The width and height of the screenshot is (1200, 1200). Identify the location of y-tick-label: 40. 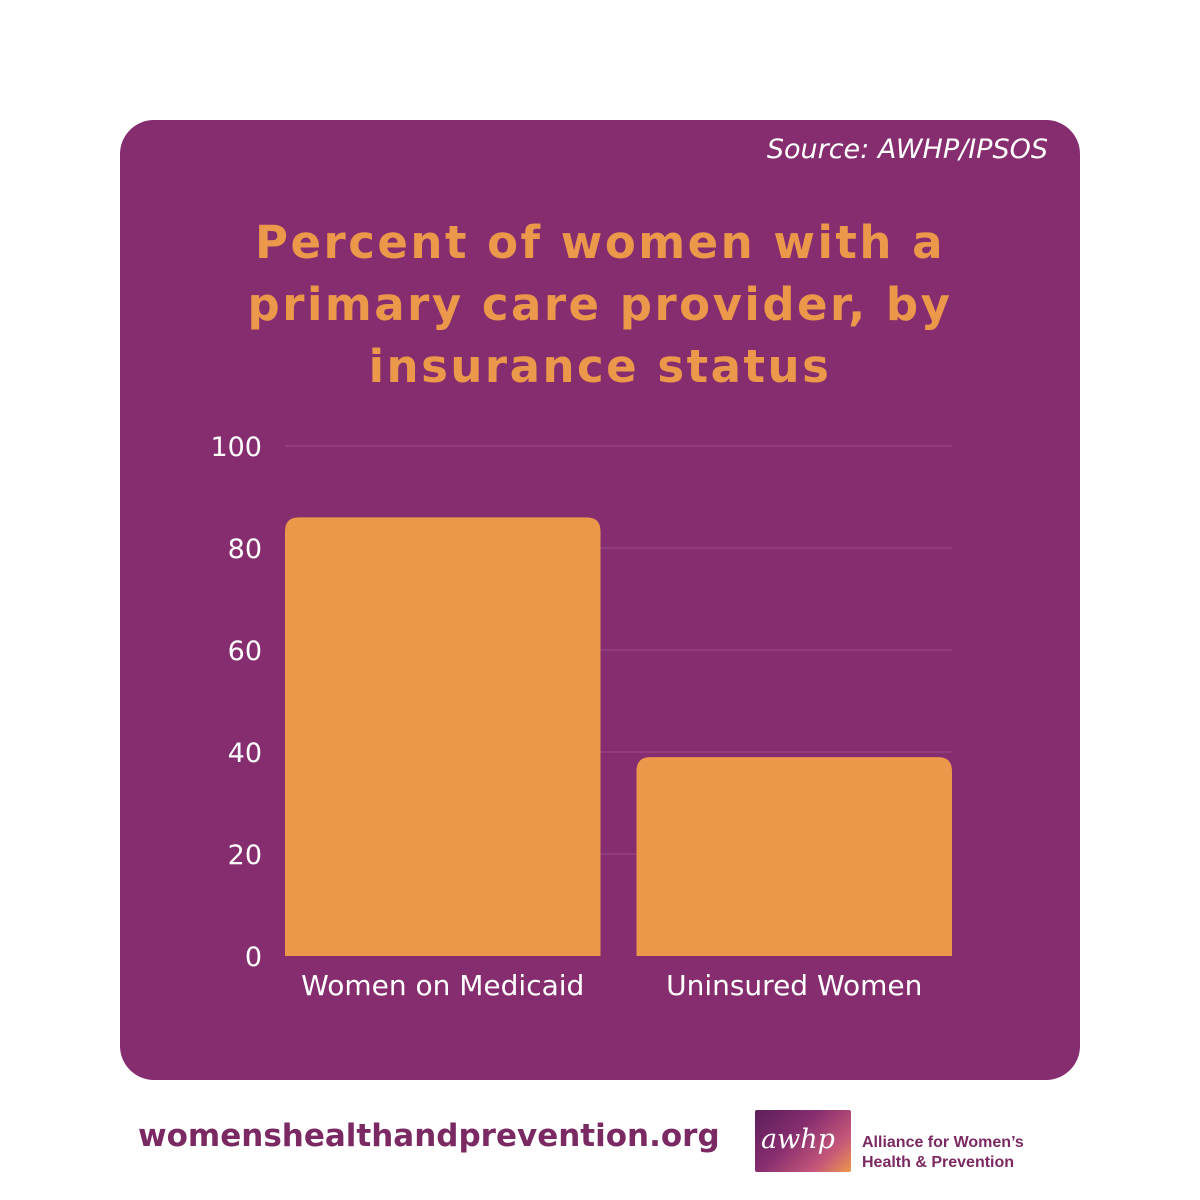
(245, 753).